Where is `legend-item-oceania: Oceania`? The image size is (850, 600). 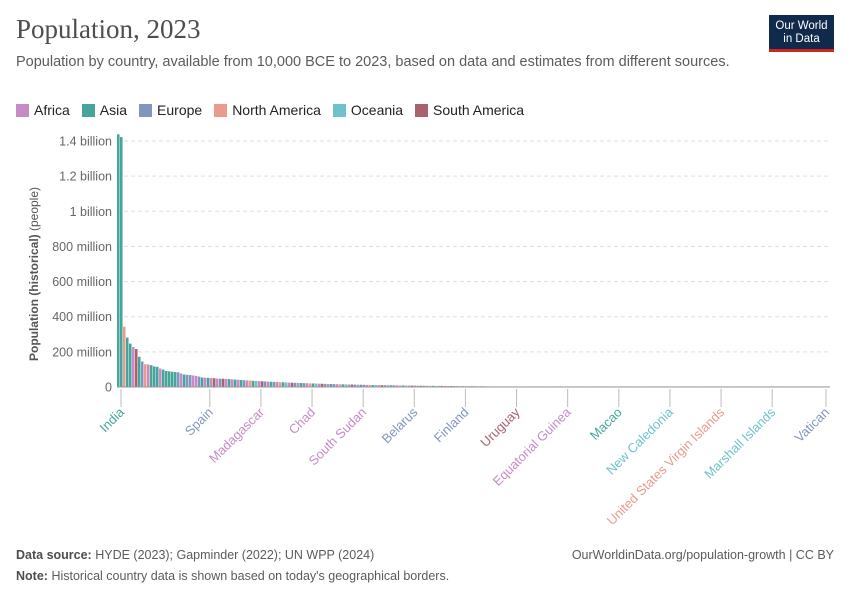 legend-item-oceania: Oceania is located at coordinates (367, 110).